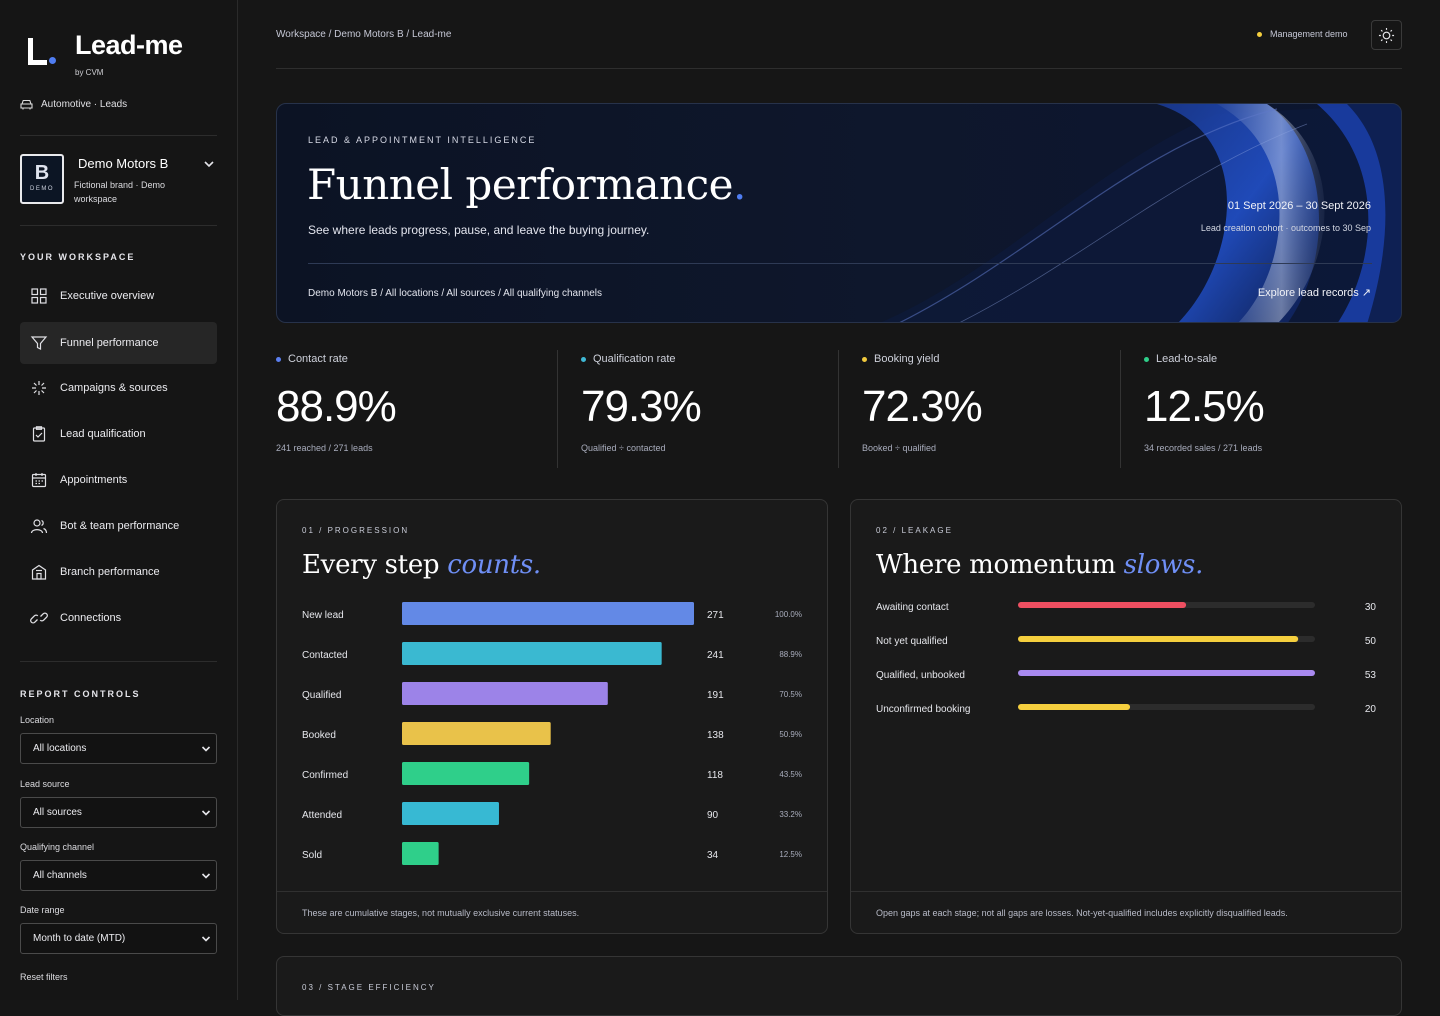 The height and width of the screenshot is (1016, 1440). I want to click on hero-background-art, so click(1141, 213).